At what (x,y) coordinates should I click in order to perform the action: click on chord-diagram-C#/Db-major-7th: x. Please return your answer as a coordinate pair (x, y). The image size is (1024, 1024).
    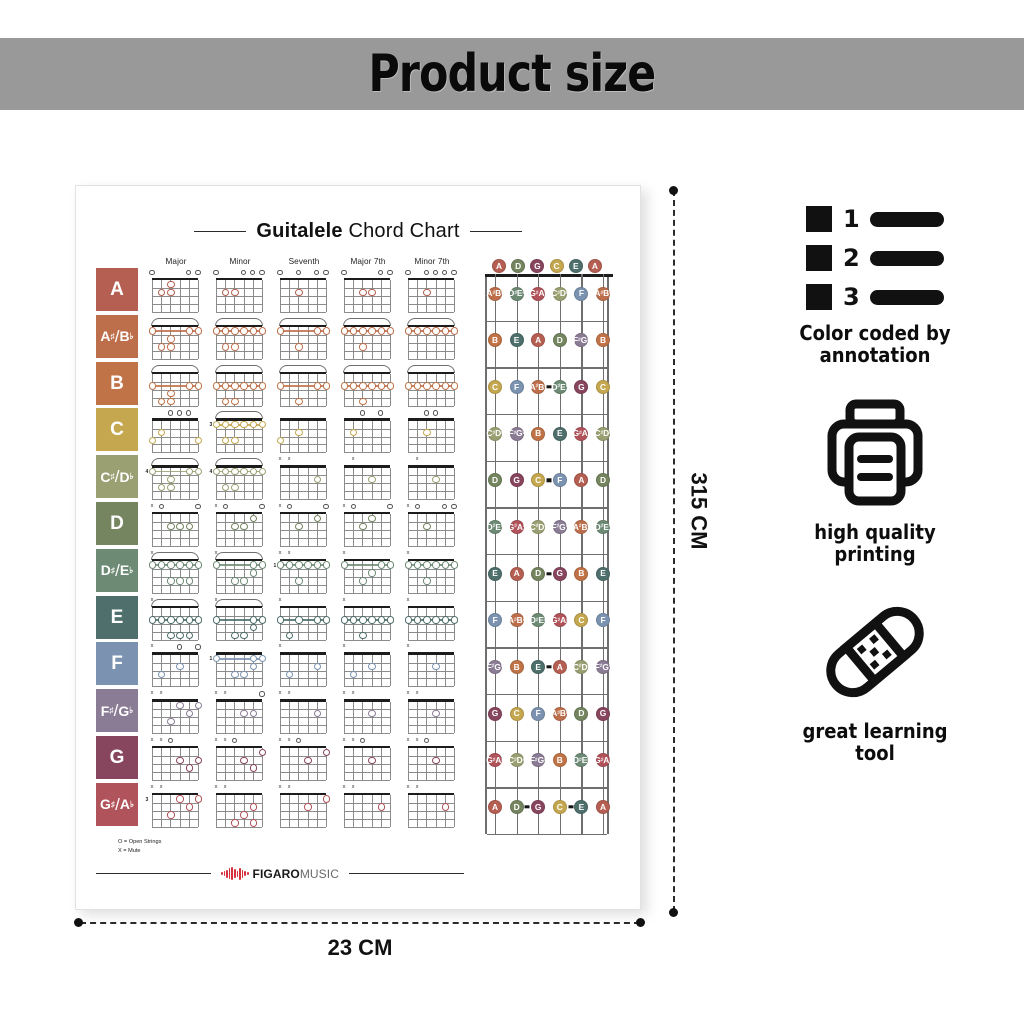
    Looking at the image, I should click on (368, 478).